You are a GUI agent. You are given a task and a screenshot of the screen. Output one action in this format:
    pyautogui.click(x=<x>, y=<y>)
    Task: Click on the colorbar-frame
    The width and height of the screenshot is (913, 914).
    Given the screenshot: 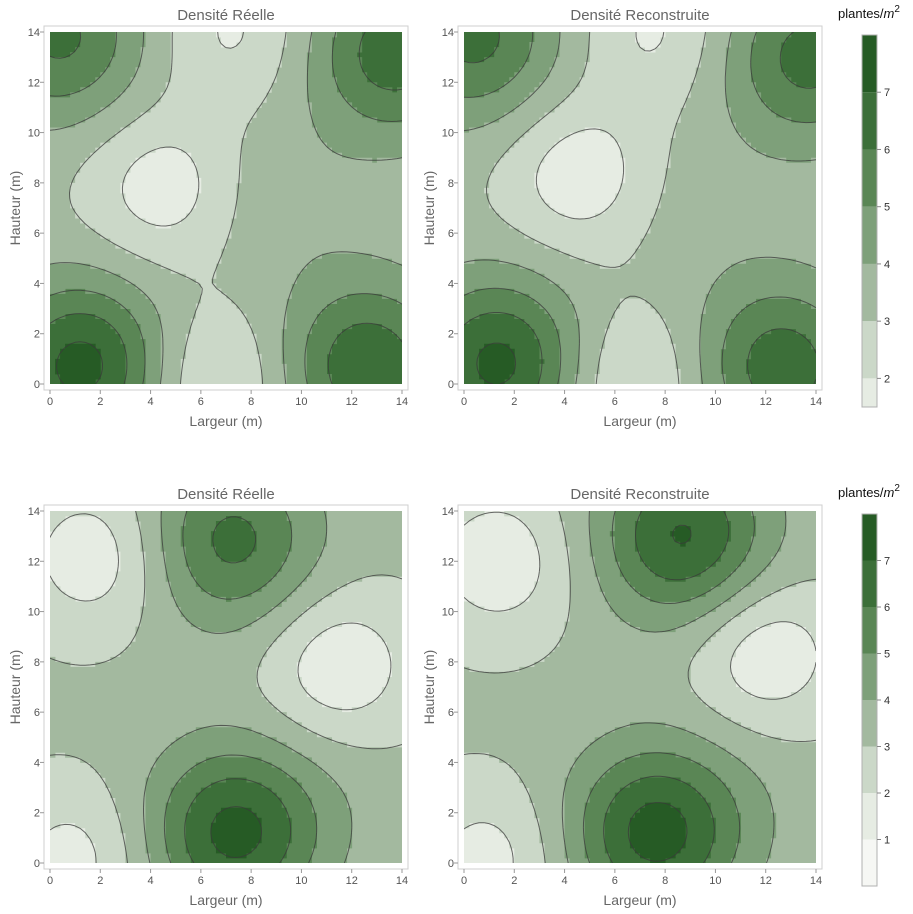 What is the action you would take?
    pyautogui.click(x=869, y=221)
    